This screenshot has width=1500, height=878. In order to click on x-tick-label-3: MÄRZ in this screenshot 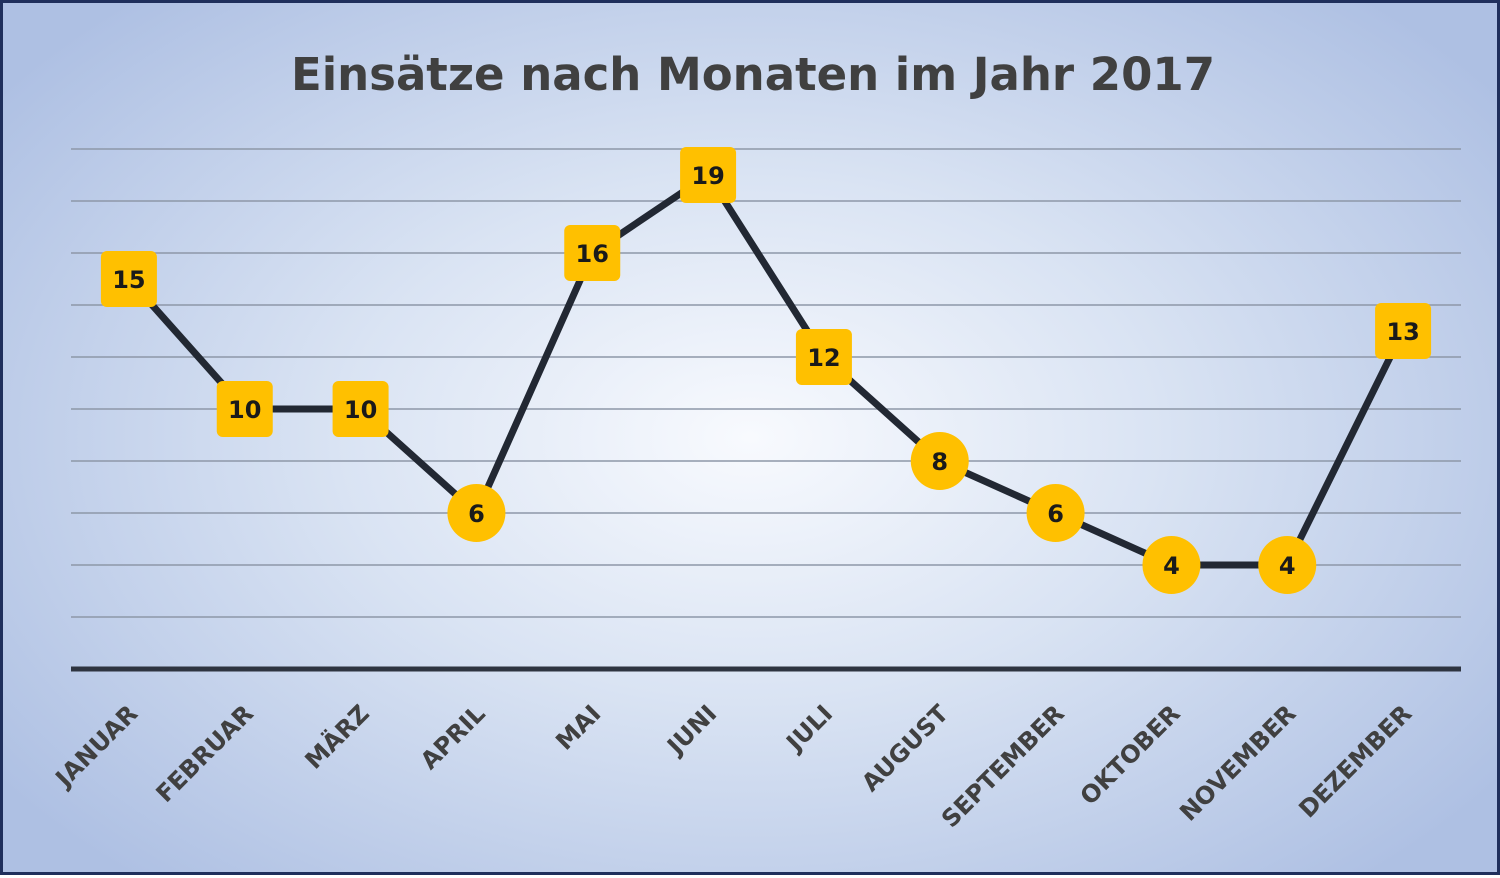, I will do `click(337, 737)`.